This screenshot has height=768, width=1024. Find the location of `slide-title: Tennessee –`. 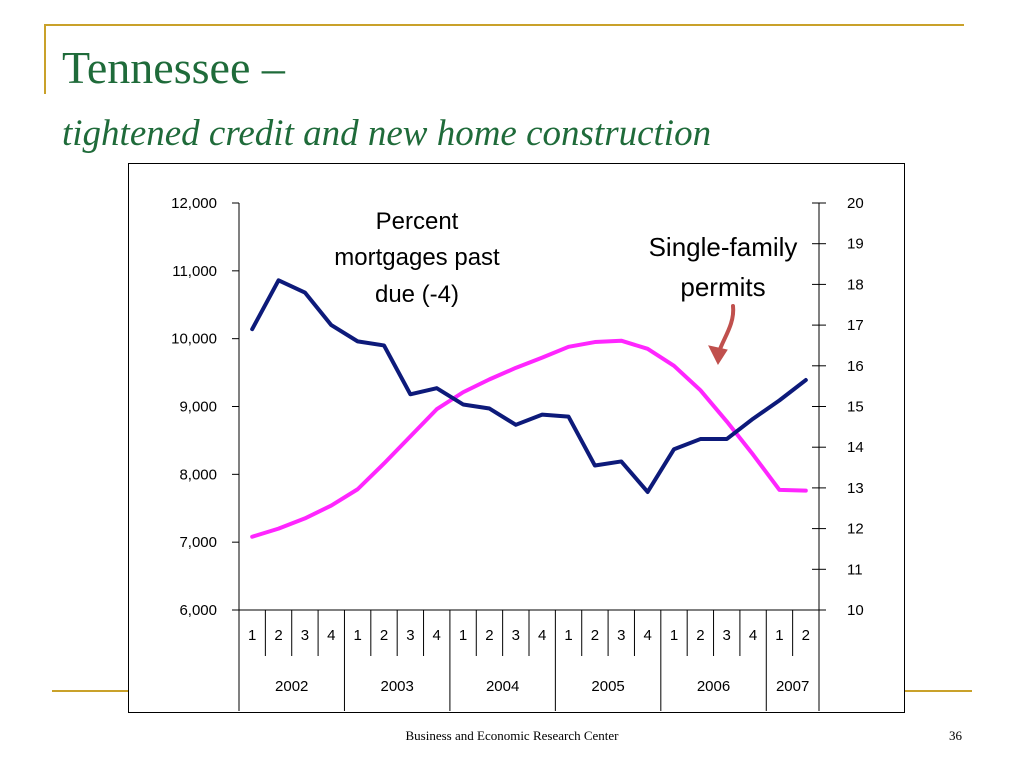

slide-title: Tennessee – is located at coordinates (173, 67).